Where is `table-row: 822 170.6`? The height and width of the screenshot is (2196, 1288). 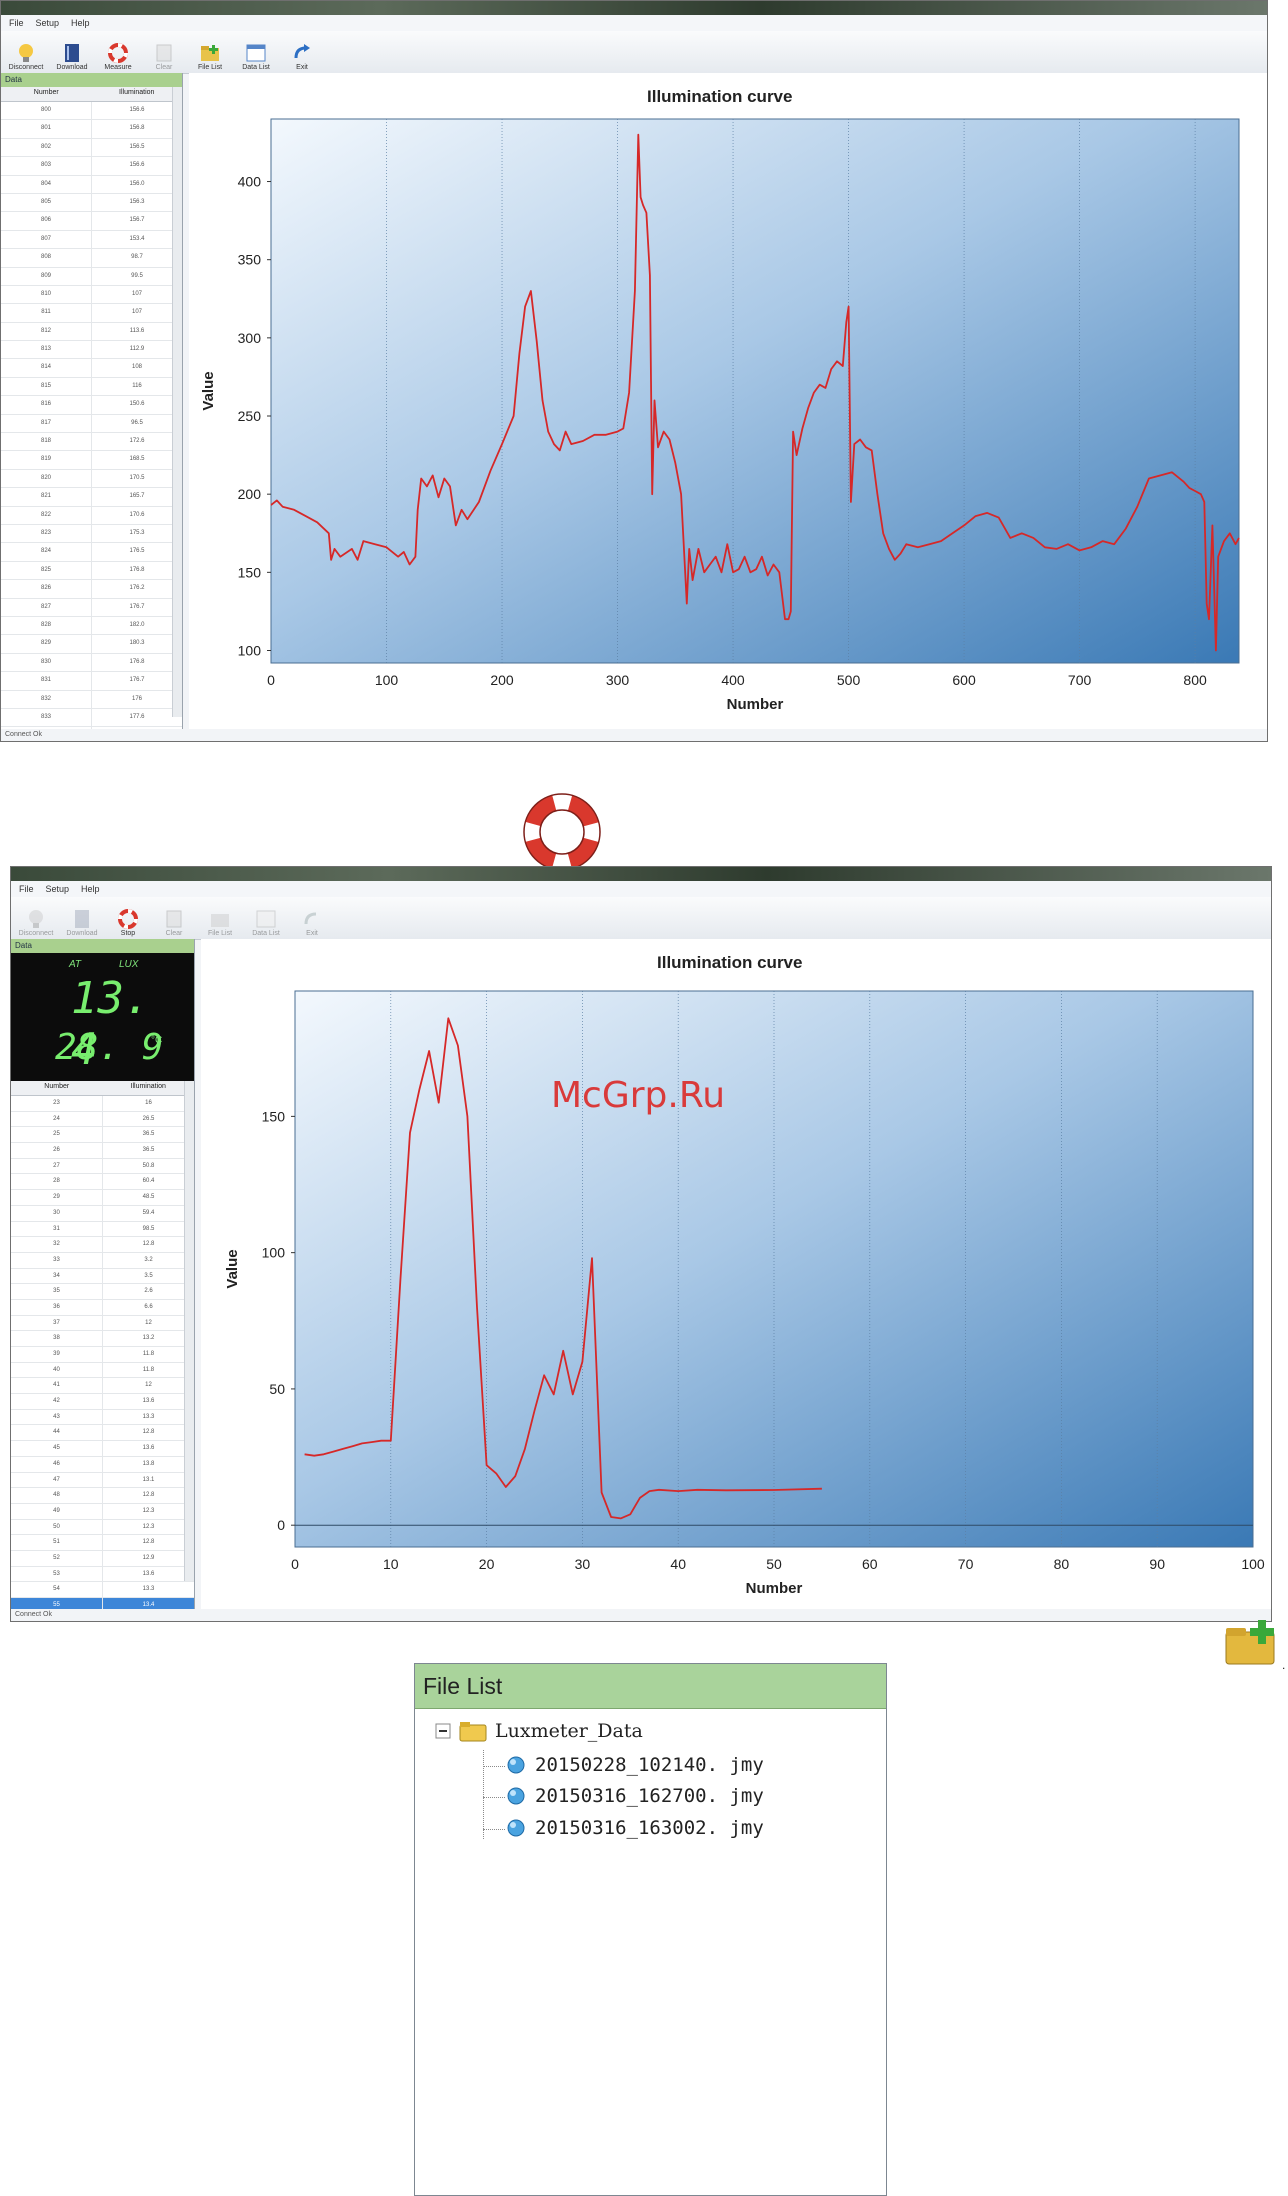 table-row: 822 170.6 is located at coordinates (91, 515).